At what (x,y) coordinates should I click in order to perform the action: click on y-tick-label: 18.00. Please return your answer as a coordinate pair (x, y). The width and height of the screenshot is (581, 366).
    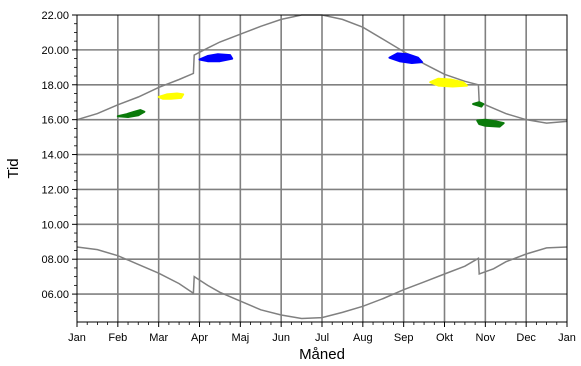
    Looking at the image, I should click on (55, 86).